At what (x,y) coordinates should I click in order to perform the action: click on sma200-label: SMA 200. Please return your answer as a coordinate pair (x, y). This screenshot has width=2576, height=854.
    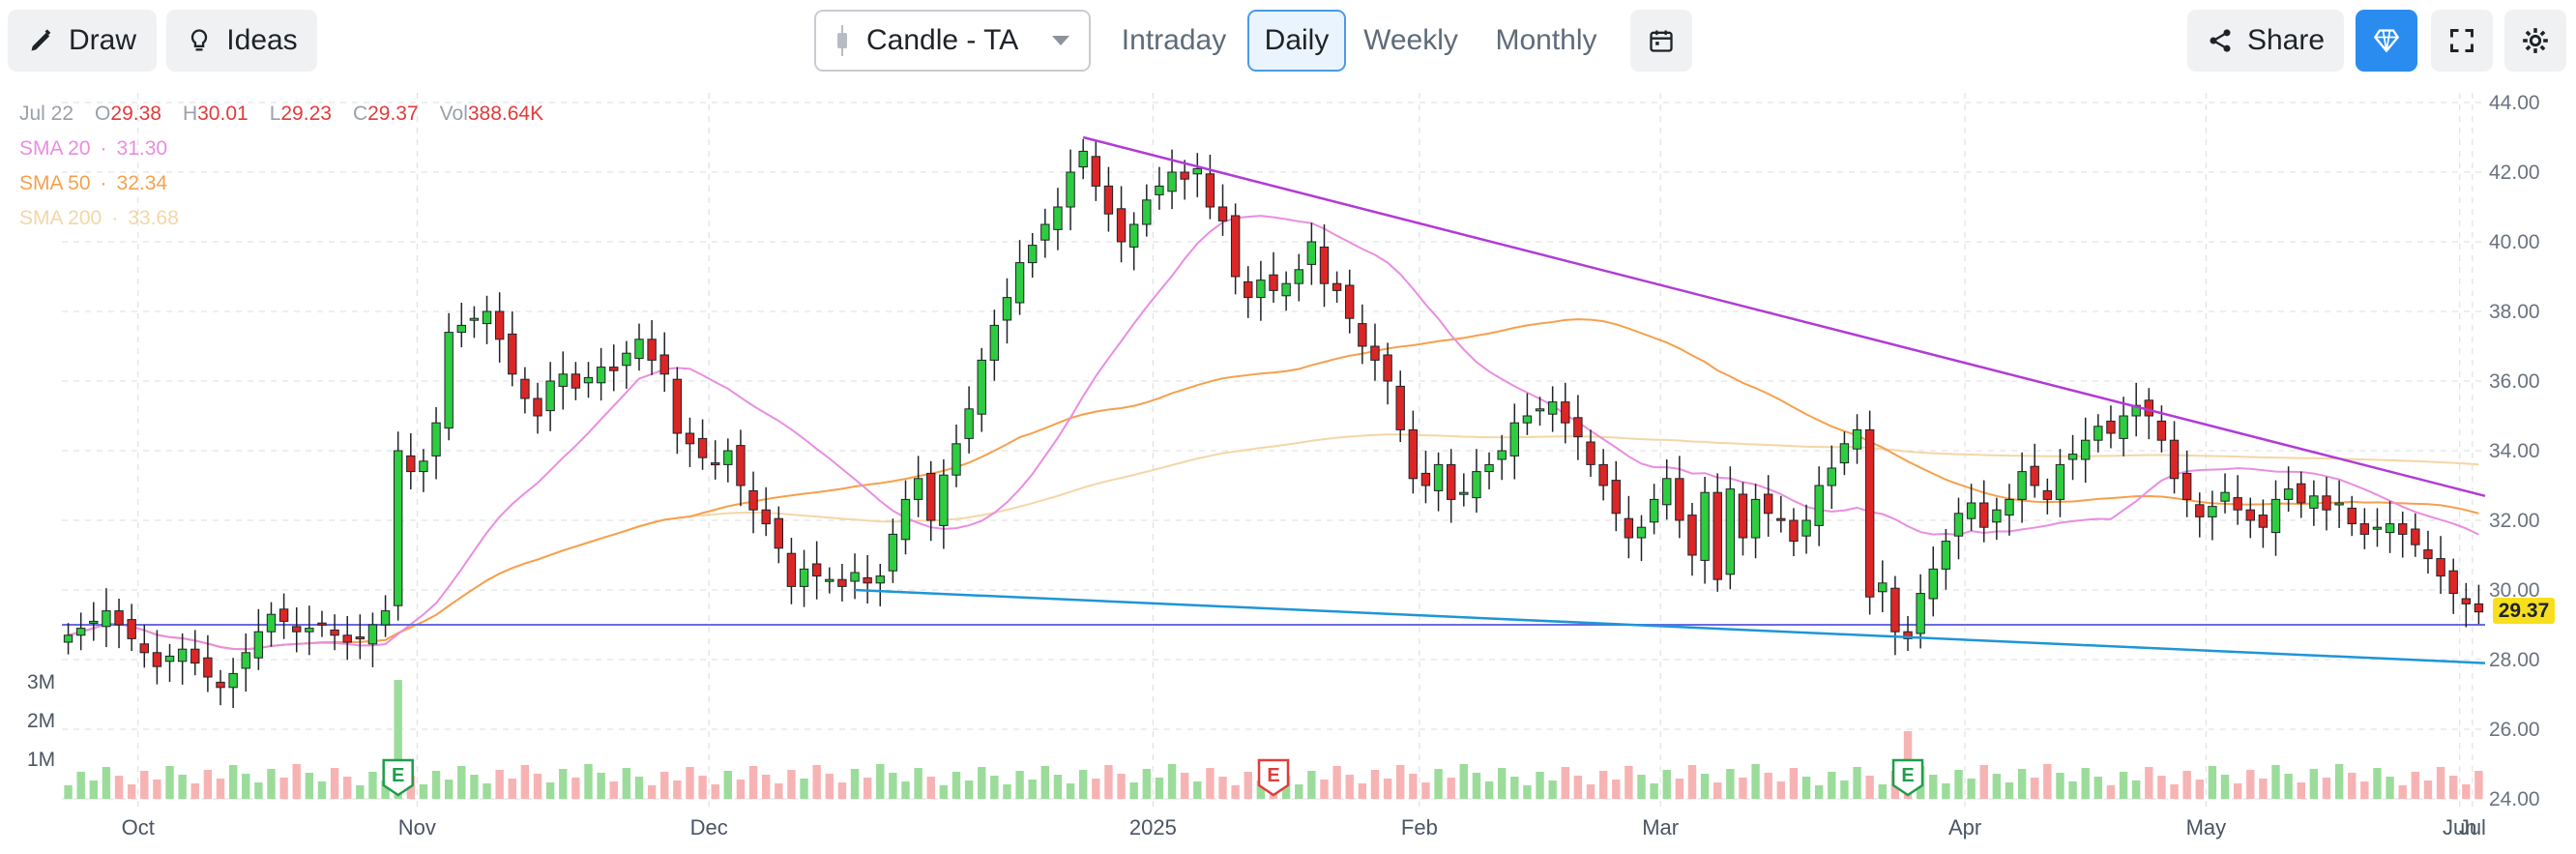
    Looking at the image, I should click on (60, 218).